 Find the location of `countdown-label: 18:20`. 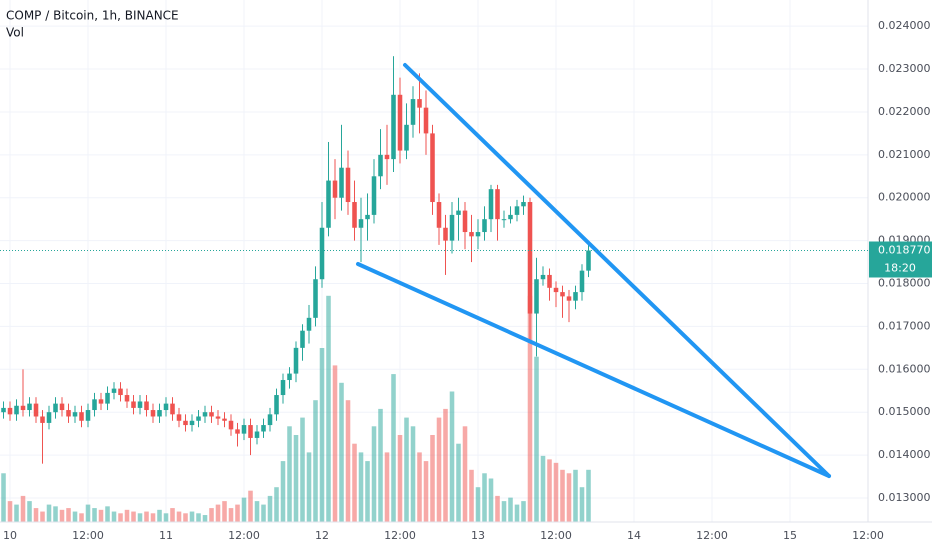

countdown-label: 18:20 is located at coordinates (900, 267).